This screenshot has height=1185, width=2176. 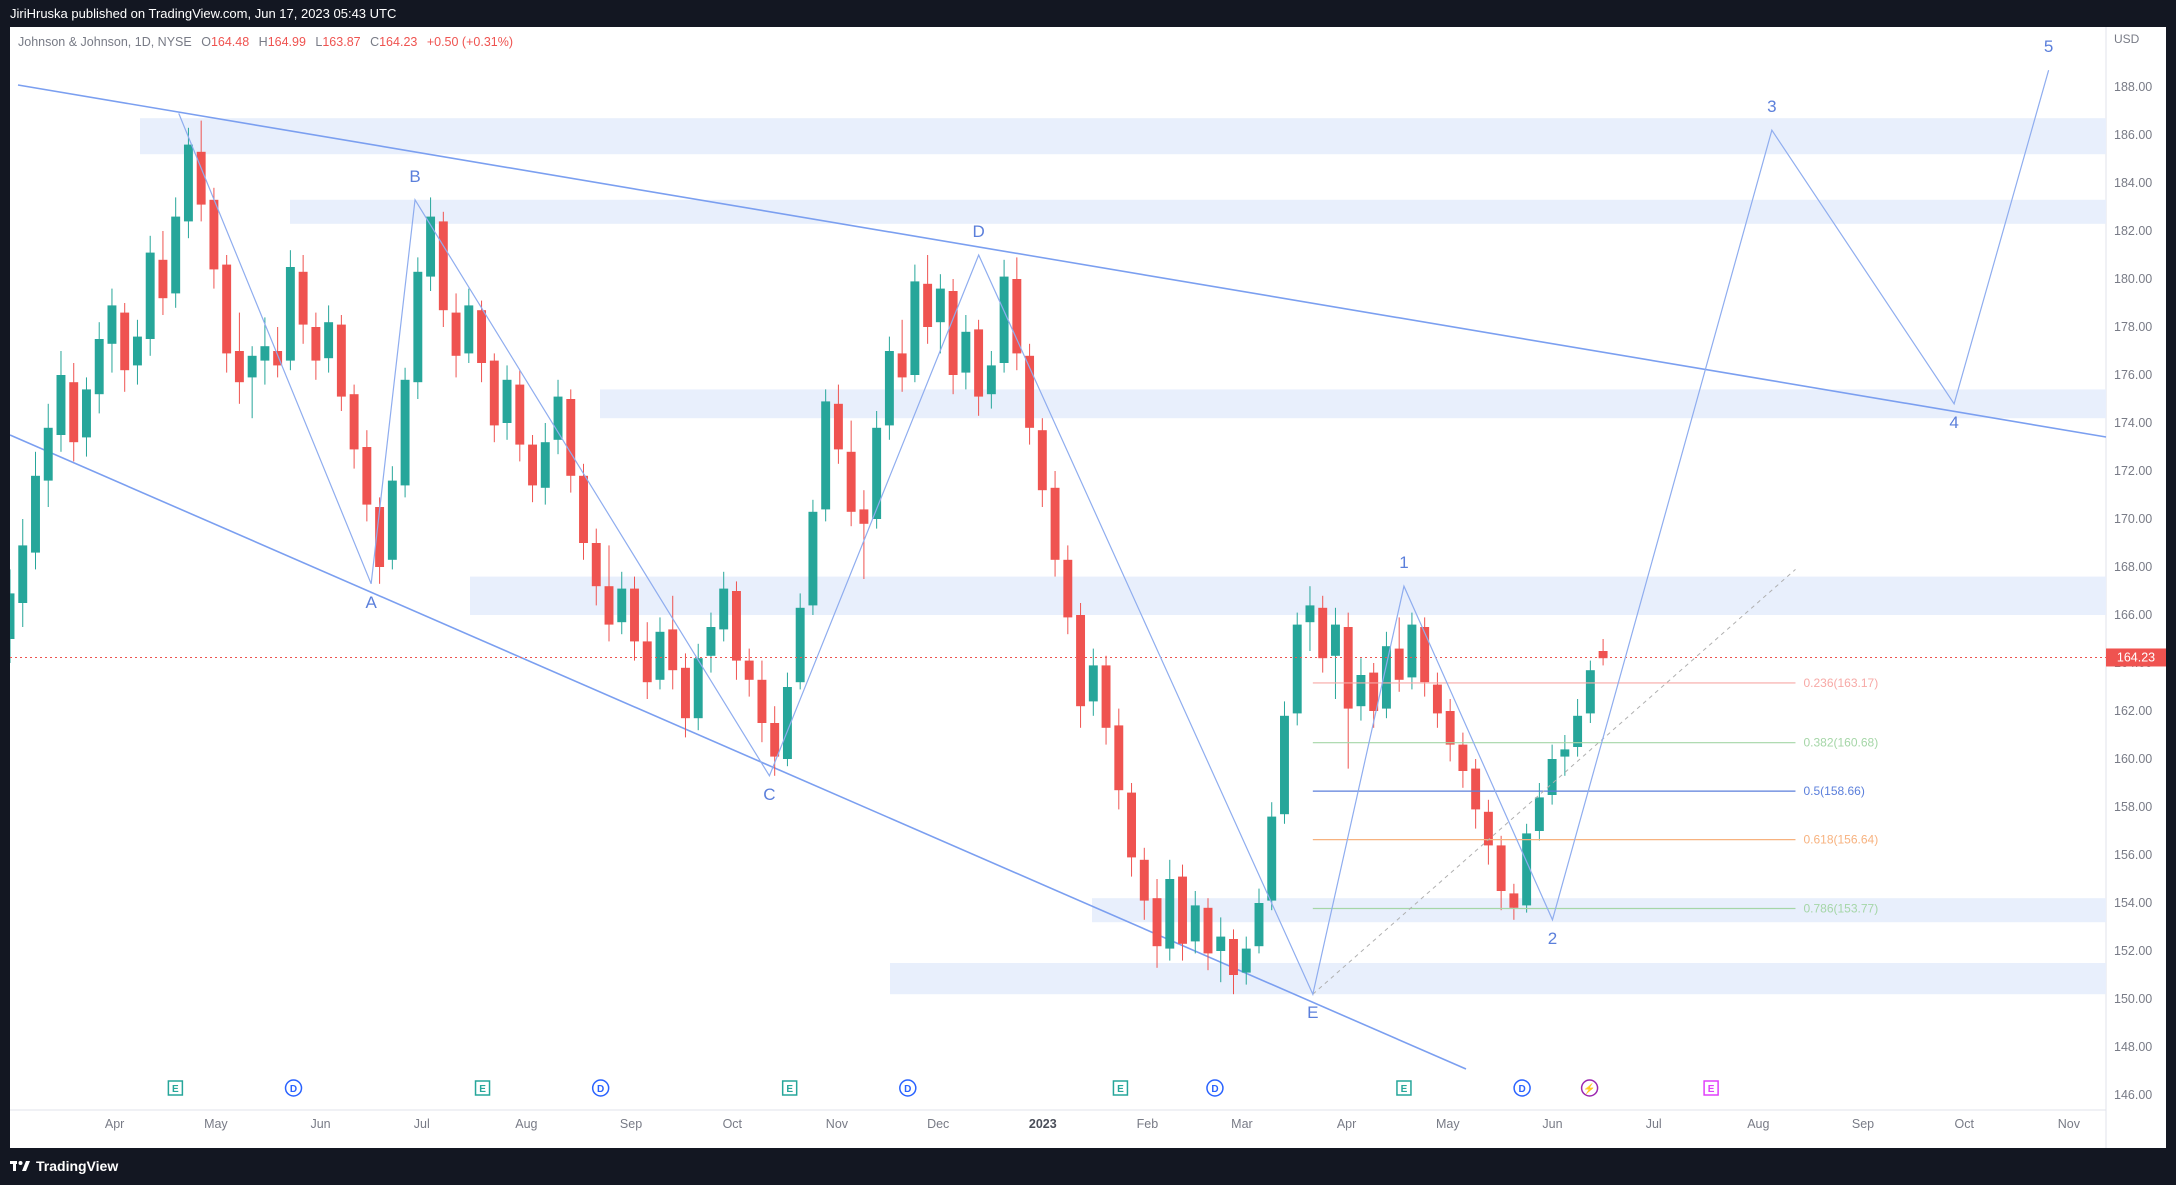 I want to click on y-tick-label: 146.00, so click(x=2133, y=1095).